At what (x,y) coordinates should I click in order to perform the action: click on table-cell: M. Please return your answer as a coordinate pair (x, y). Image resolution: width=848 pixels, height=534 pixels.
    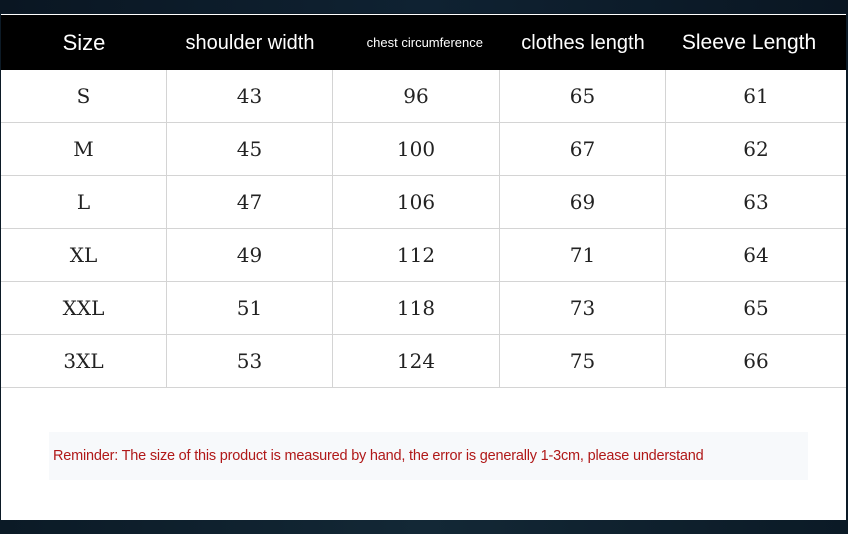
    Looking at the image, I should click on (84, 149).